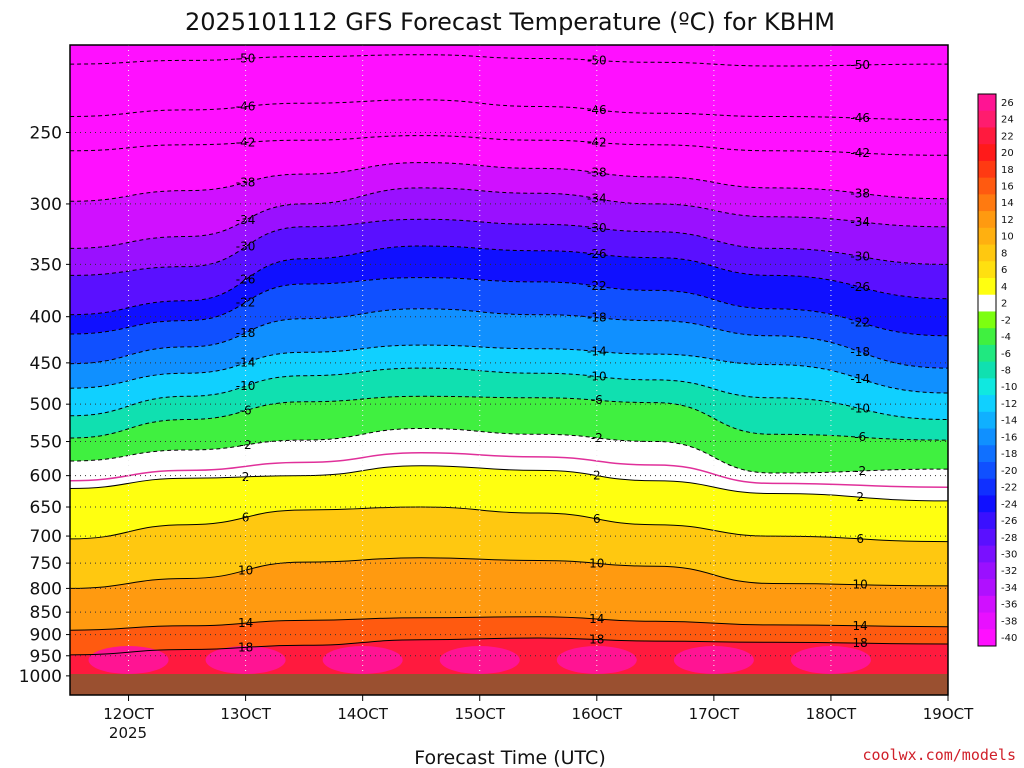 Image resolution: width=1024 pixels, height=768 pixels. Describe the element at coordinates (128, 733) in the screenshot. I see `x-axis-year-label: 2025` at that location.